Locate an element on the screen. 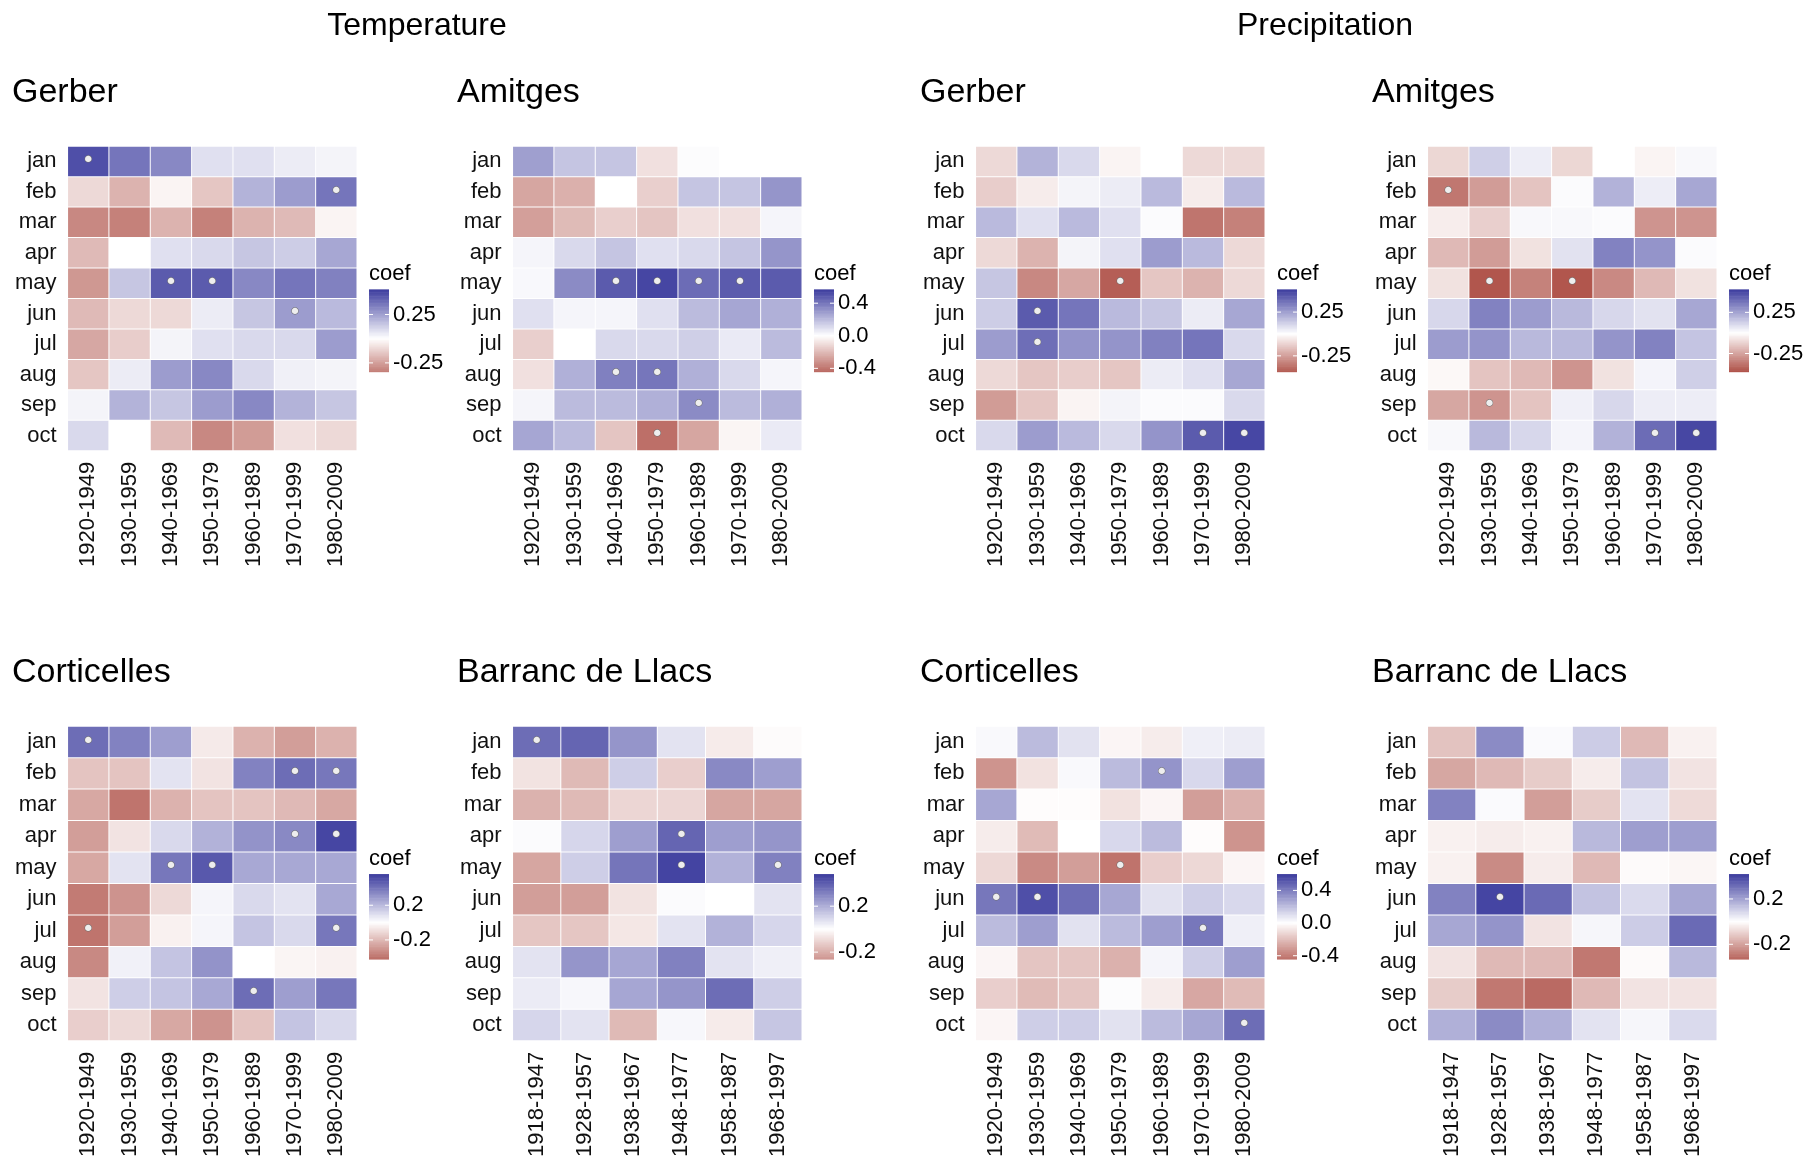 The height and width of the screenshot is (1170, 1816). y-tick-label: may is located at coordinates (481, 866).